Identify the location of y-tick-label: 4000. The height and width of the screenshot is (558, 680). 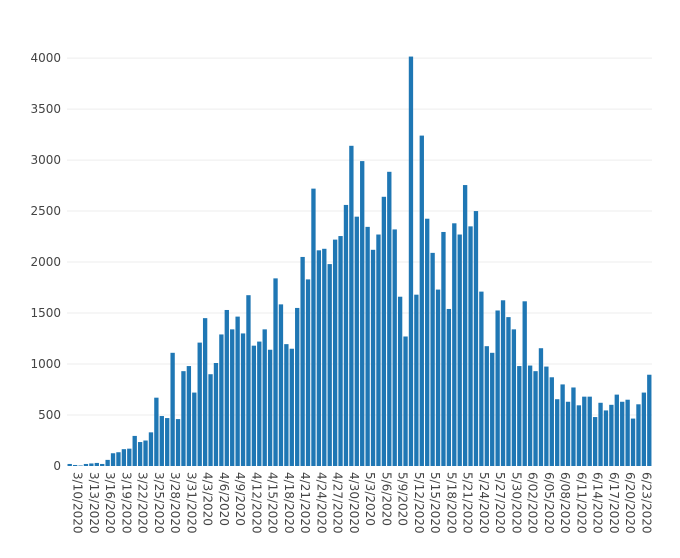
(45, 58).